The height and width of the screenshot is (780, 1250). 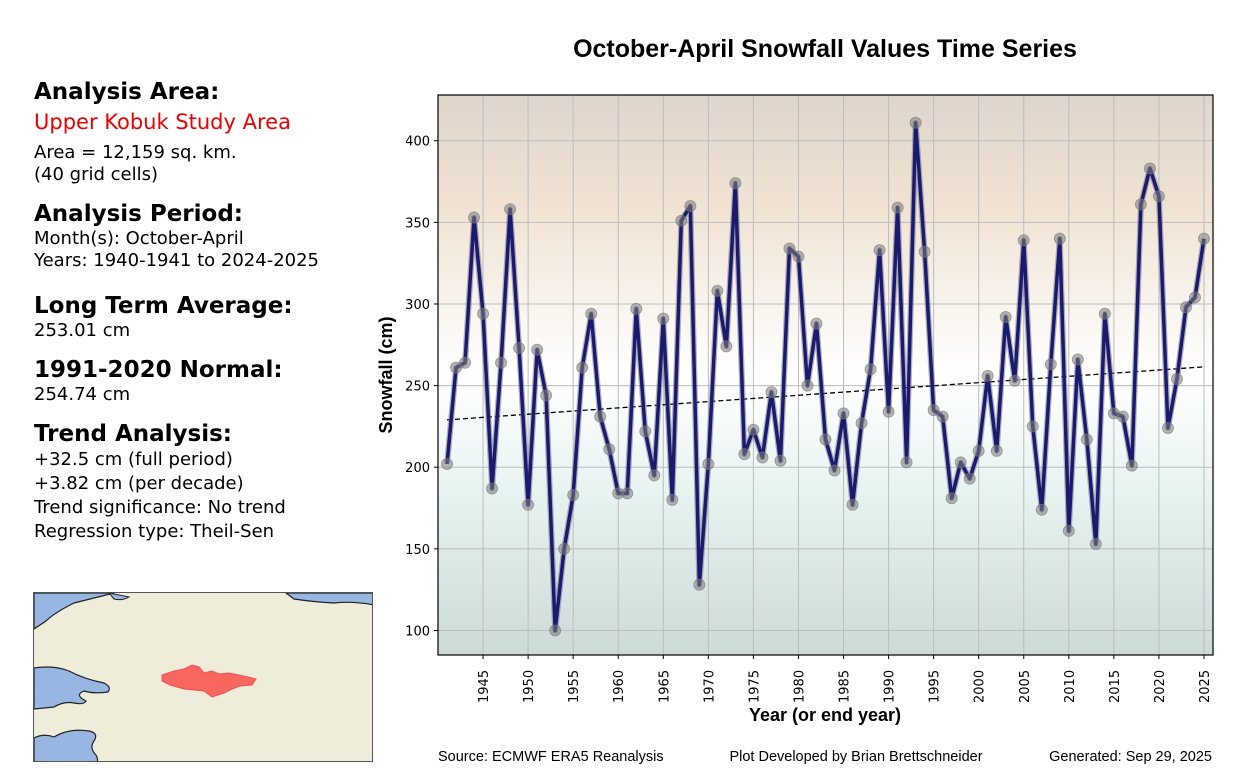 What do you see at coordinates (163, 306) in the screenshot?
I see `average-heading: Long Term Average:` at bounding box center [163, 306].